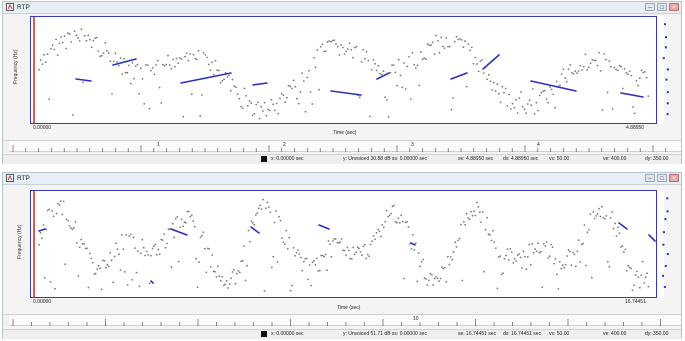 The height and width of the screenshot is (341, 685). What do you see at coordinates (632, 95) in the screenshot?
I see `voiced-segment` at bounding box center [632, 95].